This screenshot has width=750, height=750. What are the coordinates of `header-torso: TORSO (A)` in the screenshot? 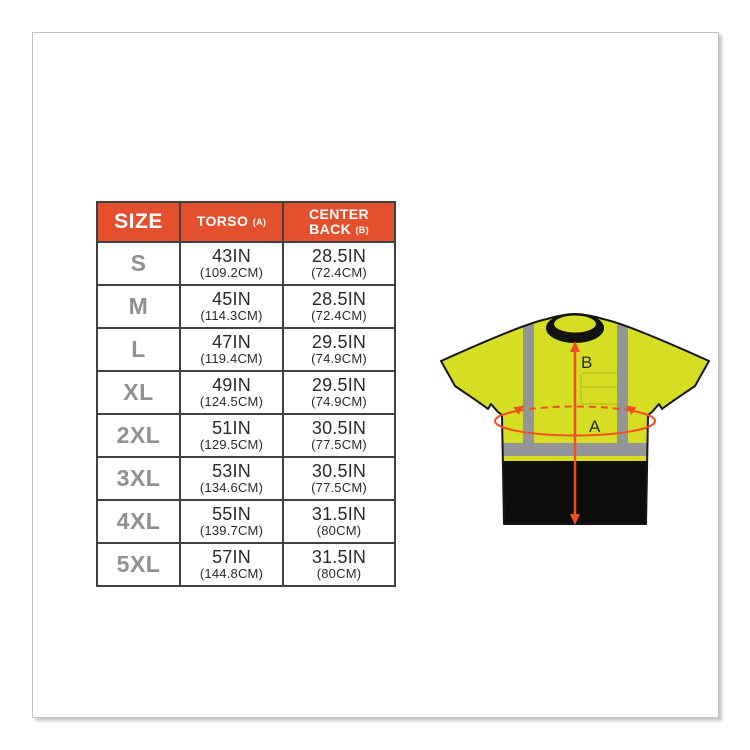 It's located at (231, 222).